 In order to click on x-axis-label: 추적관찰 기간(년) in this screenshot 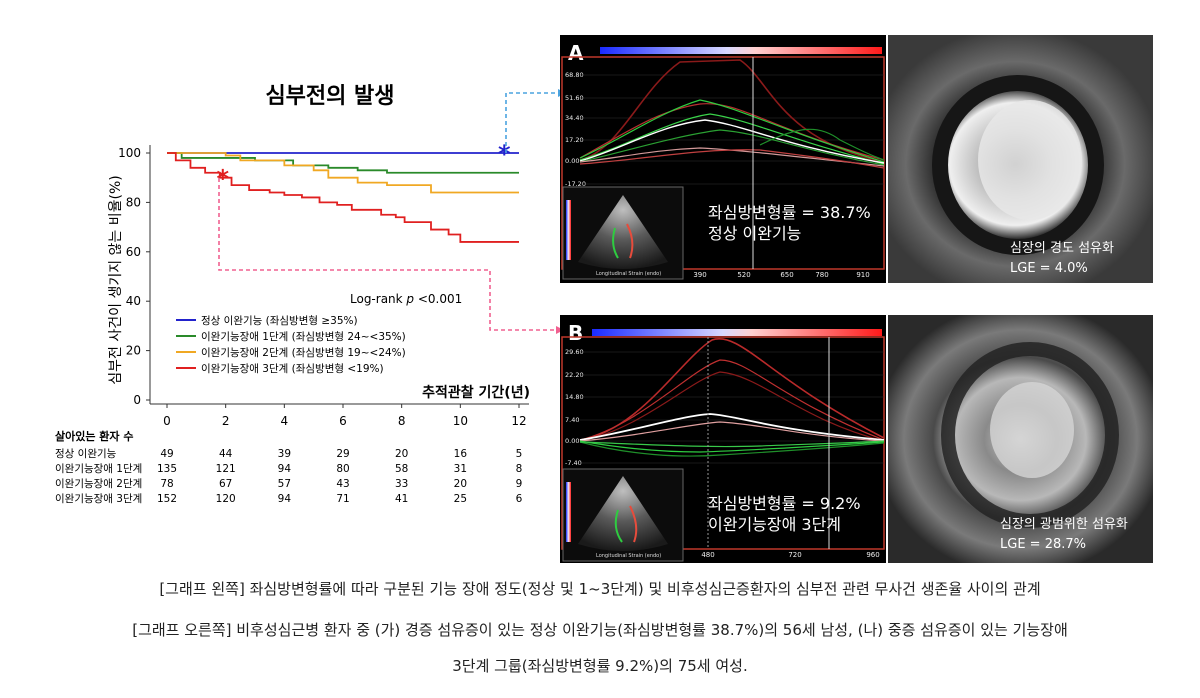, I will do `click(476, 392)`.